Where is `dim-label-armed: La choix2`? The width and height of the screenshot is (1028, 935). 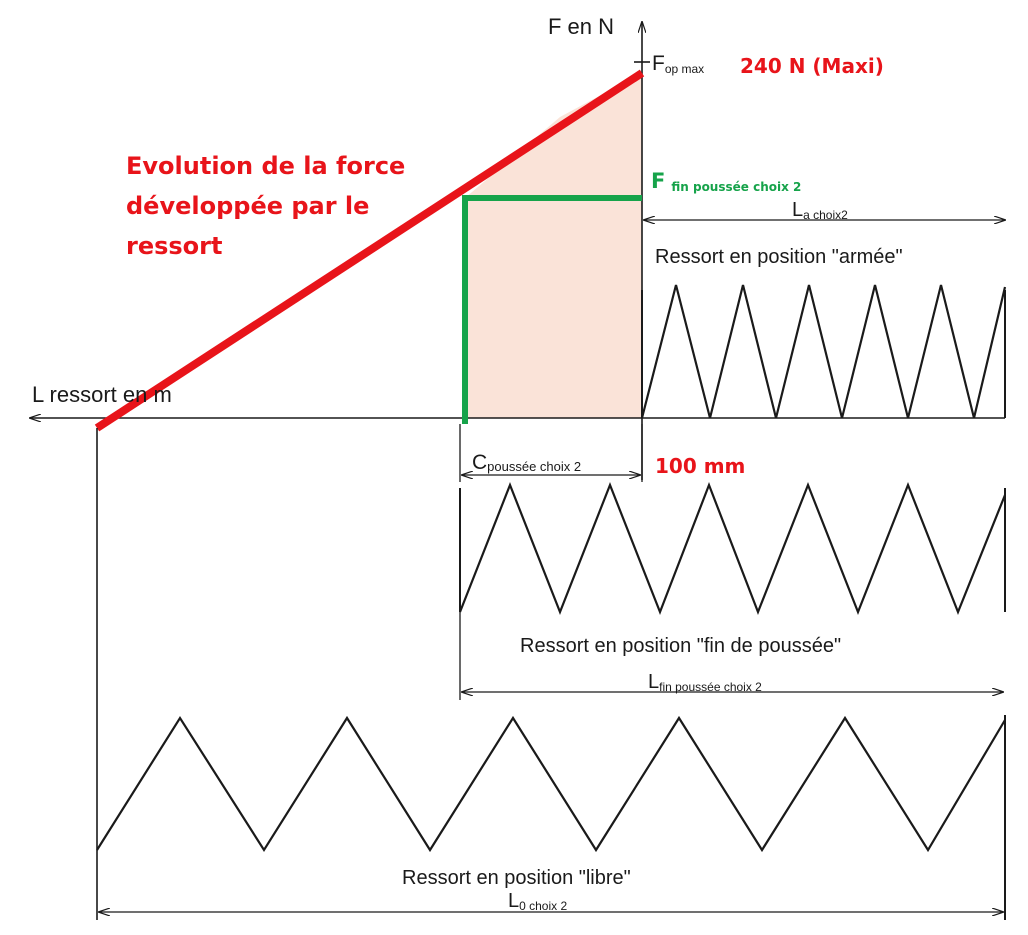 dim-label-armed: La choix2 is located at coordinates (820, 210).